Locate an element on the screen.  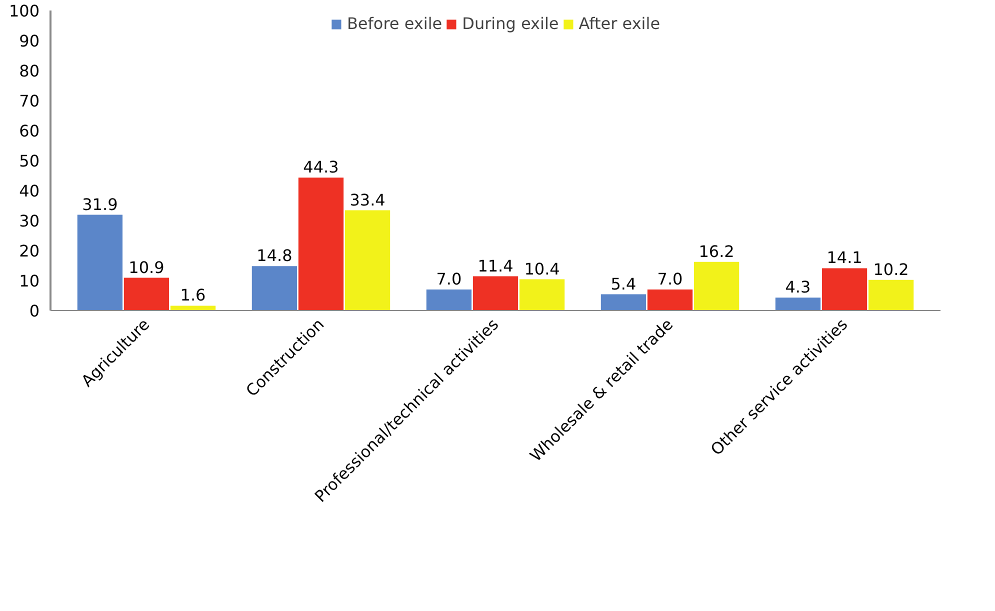
text: 1.6 is located at coordinates (193, 295).